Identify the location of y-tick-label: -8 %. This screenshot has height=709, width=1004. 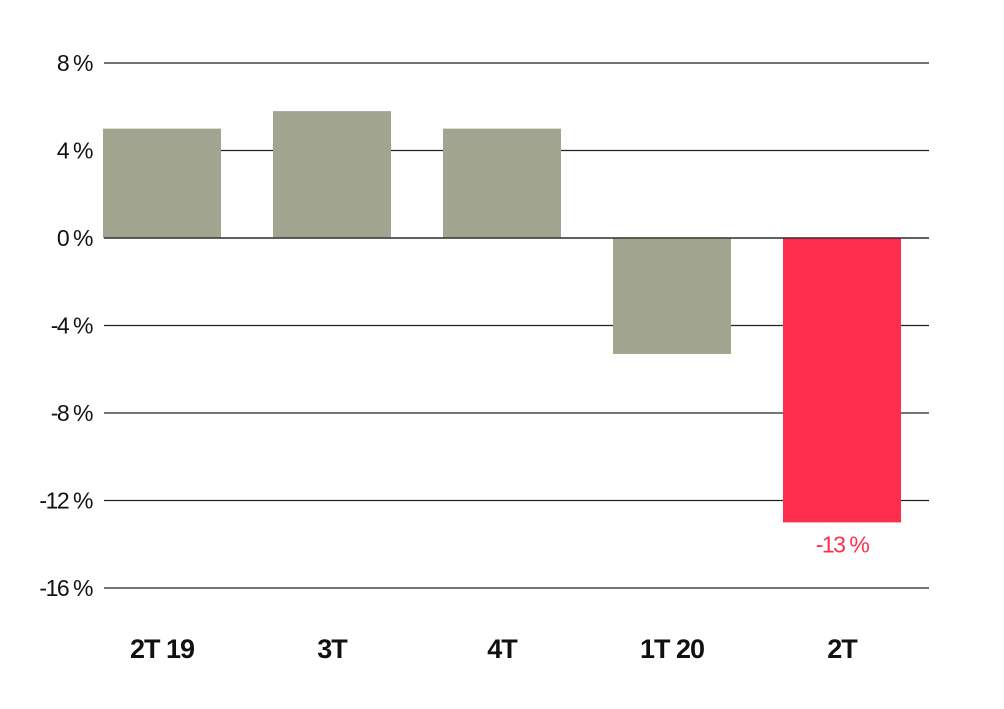
(72, 413).